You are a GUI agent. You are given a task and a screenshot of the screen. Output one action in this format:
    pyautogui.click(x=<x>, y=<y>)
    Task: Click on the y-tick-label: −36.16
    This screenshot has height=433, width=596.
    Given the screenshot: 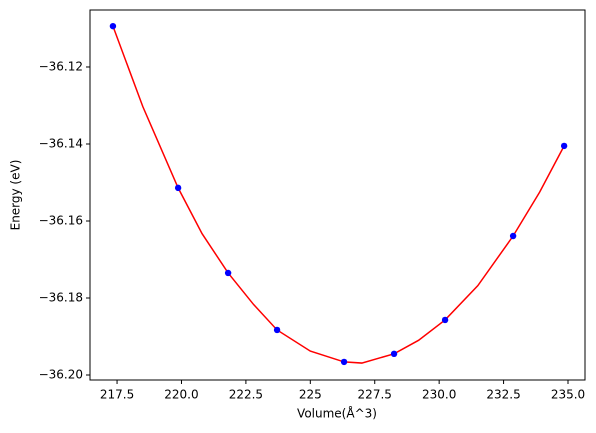 What is the action you would take?
    pyautogui.click(x=61, y=220)
    